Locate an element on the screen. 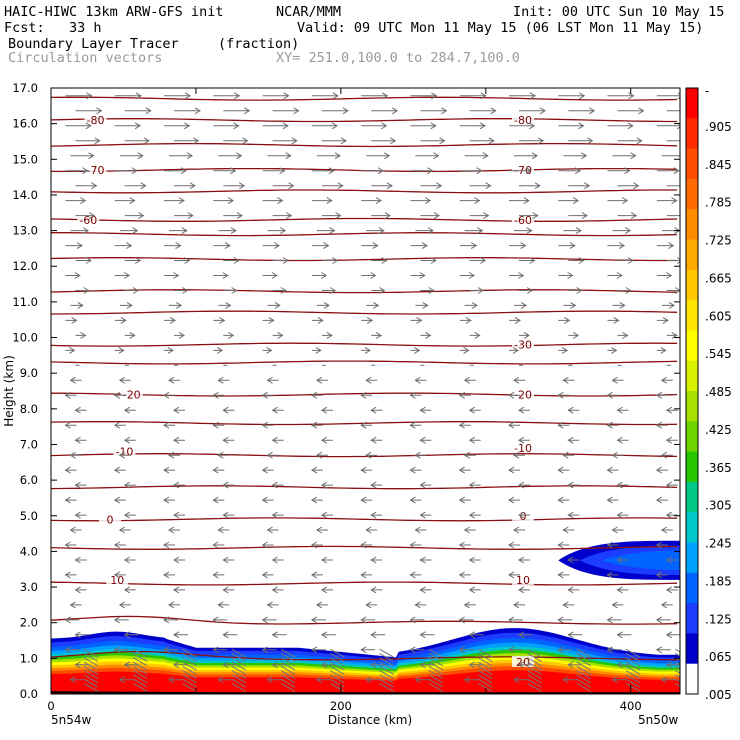 This screenshot has height=740, width=740. y-tick-label: 7.0 is located at coordinates (29, 444).